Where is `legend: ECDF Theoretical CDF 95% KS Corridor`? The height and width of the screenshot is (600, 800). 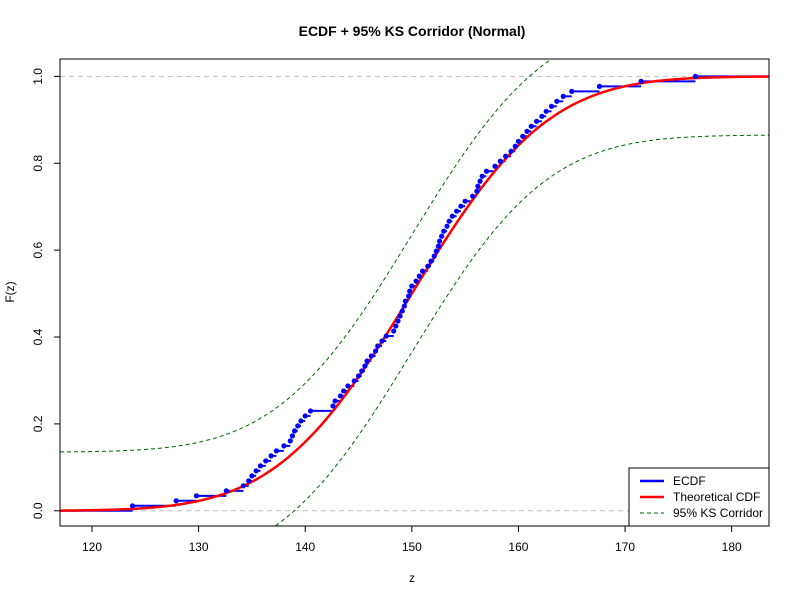
legend: ECDF Theoretical CDF 95% KS Corridor is located at coordinates (699, 497).